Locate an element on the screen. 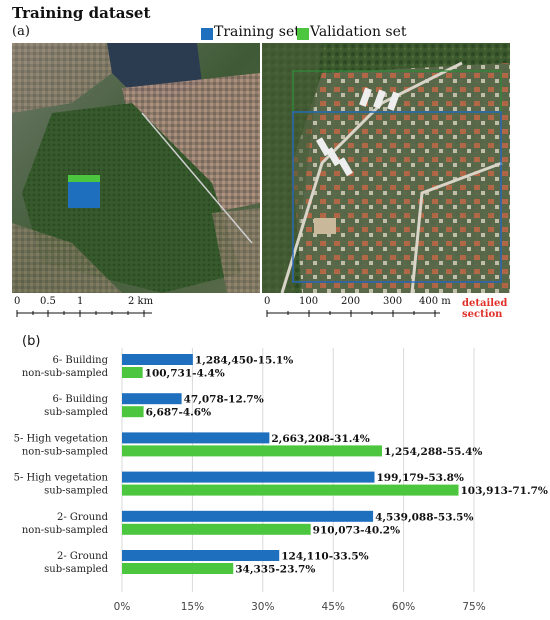 Image resolution: width=550 pixels, height=620 pixels. scale-tick: 2 km is located at coordinates (141, 301).